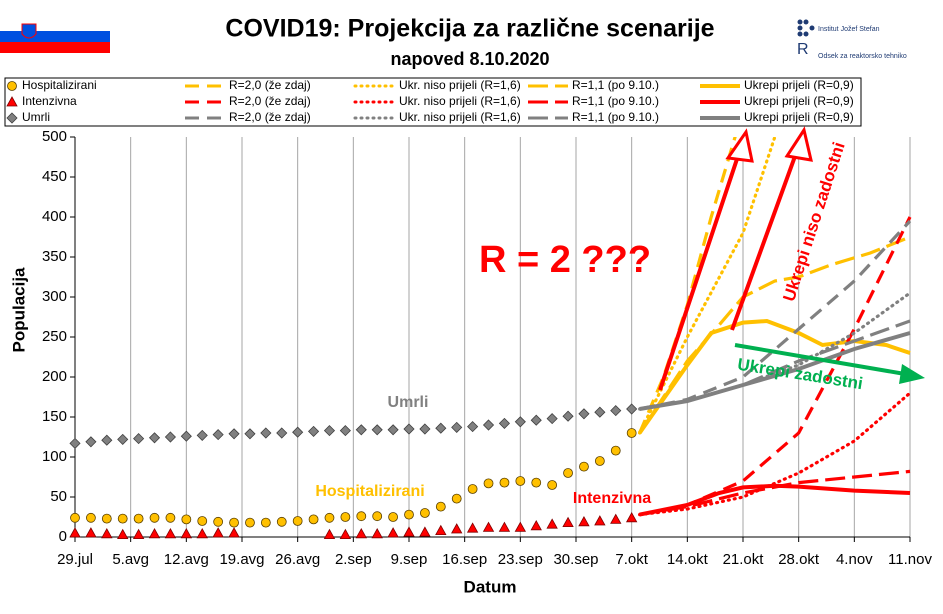  I want to click on x-tick-label: 9.sep, so click(409, 559).